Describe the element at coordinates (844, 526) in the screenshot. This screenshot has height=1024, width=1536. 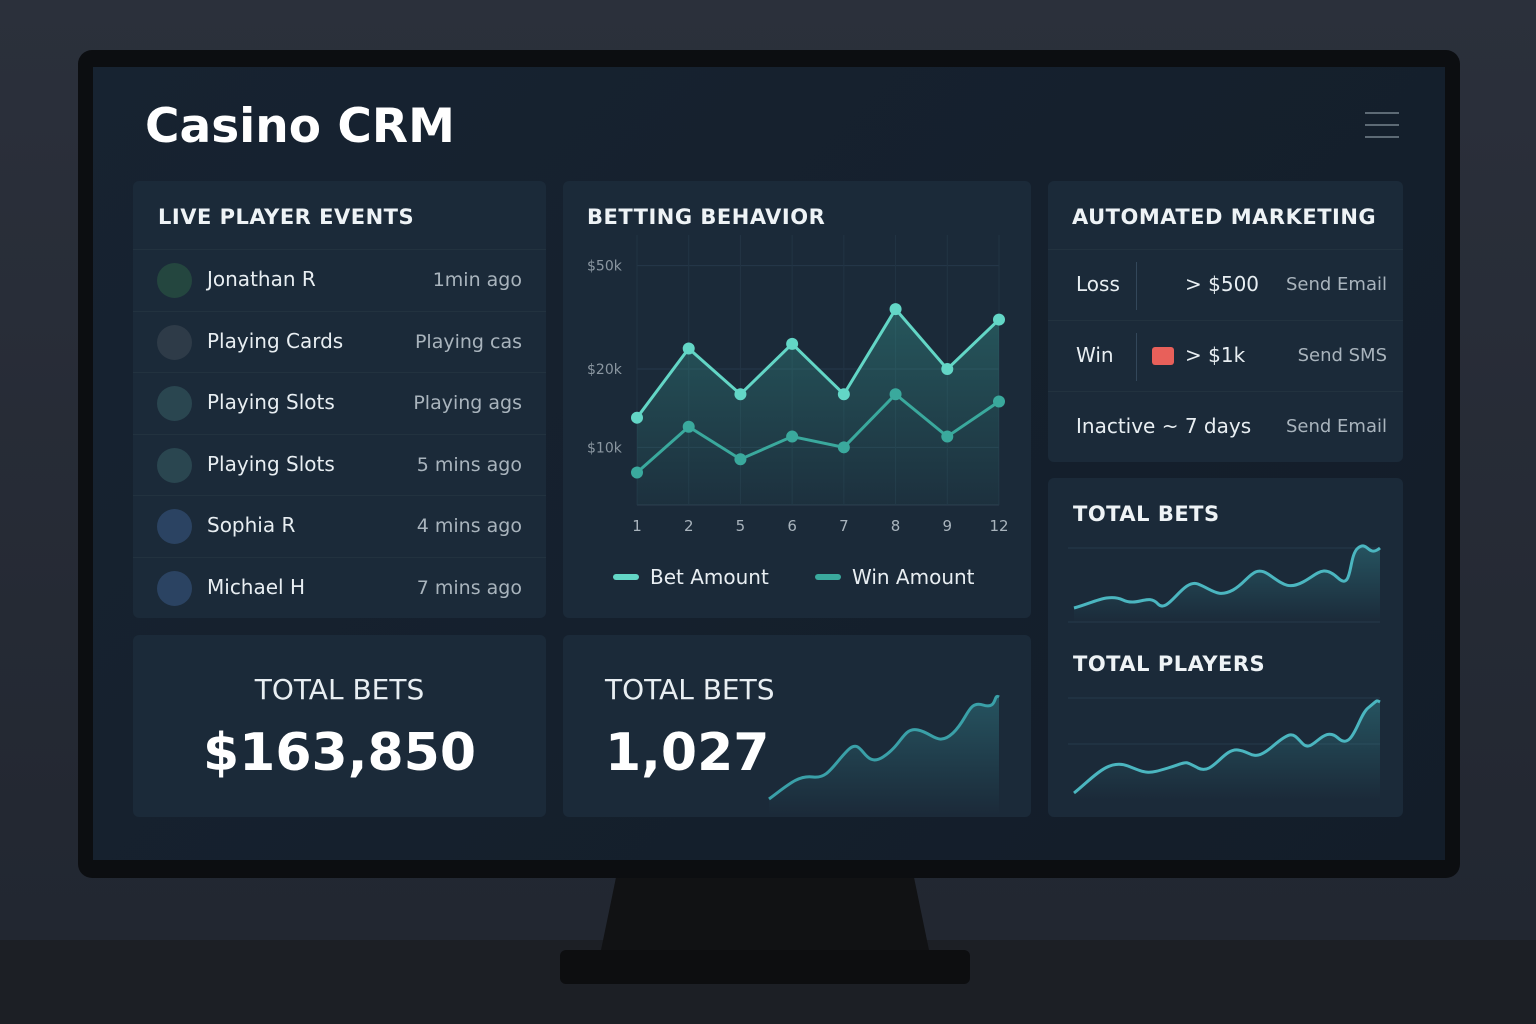
I see `x-tick-label: 7` at that location.